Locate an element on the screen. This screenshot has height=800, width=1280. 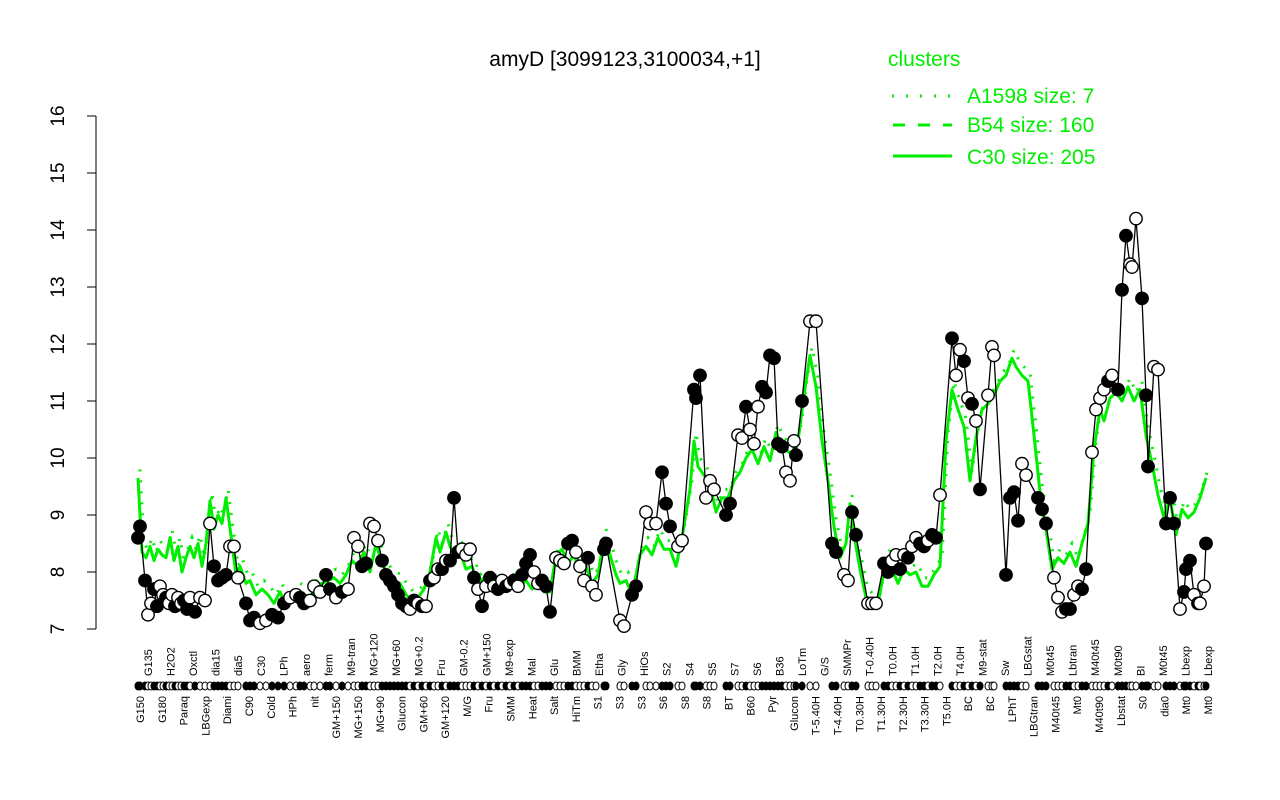
x-tick-label: BC is located at coordinates (969, 703).